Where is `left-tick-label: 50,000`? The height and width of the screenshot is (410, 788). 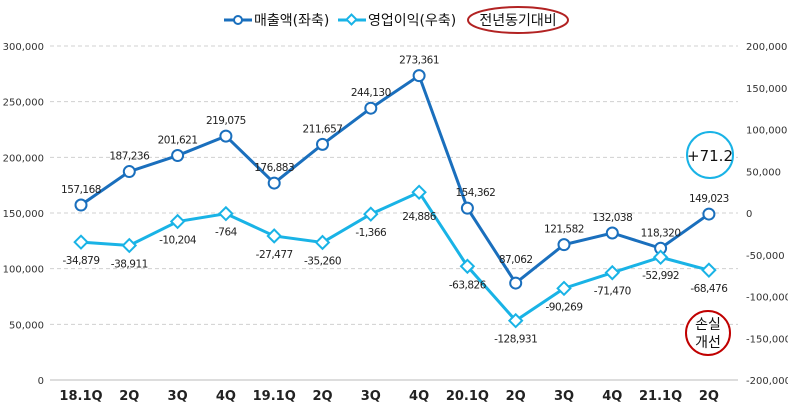
left-tick-label: 50,000 is located at coordinates (26, 325).